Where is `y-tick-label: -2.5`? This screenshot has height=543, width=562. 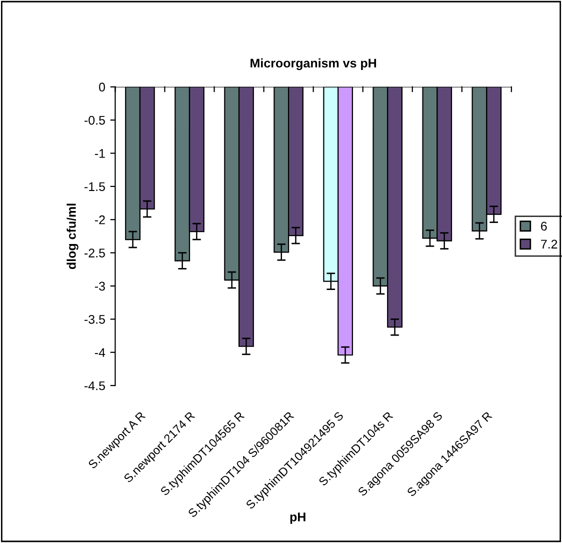
y-tick-label: -2.5 is located at coordinates (94, 253).